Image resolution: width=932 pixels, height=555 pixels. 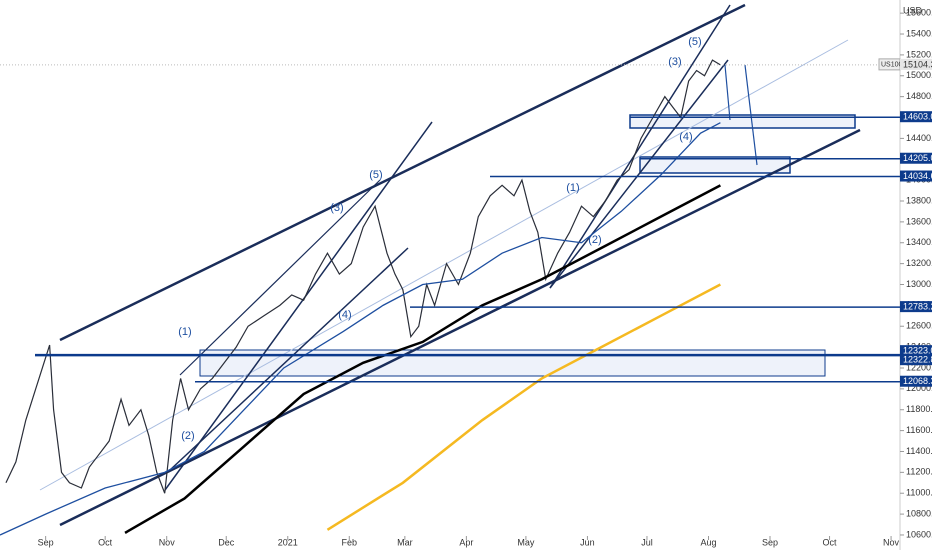 What do you see at coordinates (919, 96) in the screenshot?
I see `y-tick-label: 14800.0` at bounding box center [919, 96].